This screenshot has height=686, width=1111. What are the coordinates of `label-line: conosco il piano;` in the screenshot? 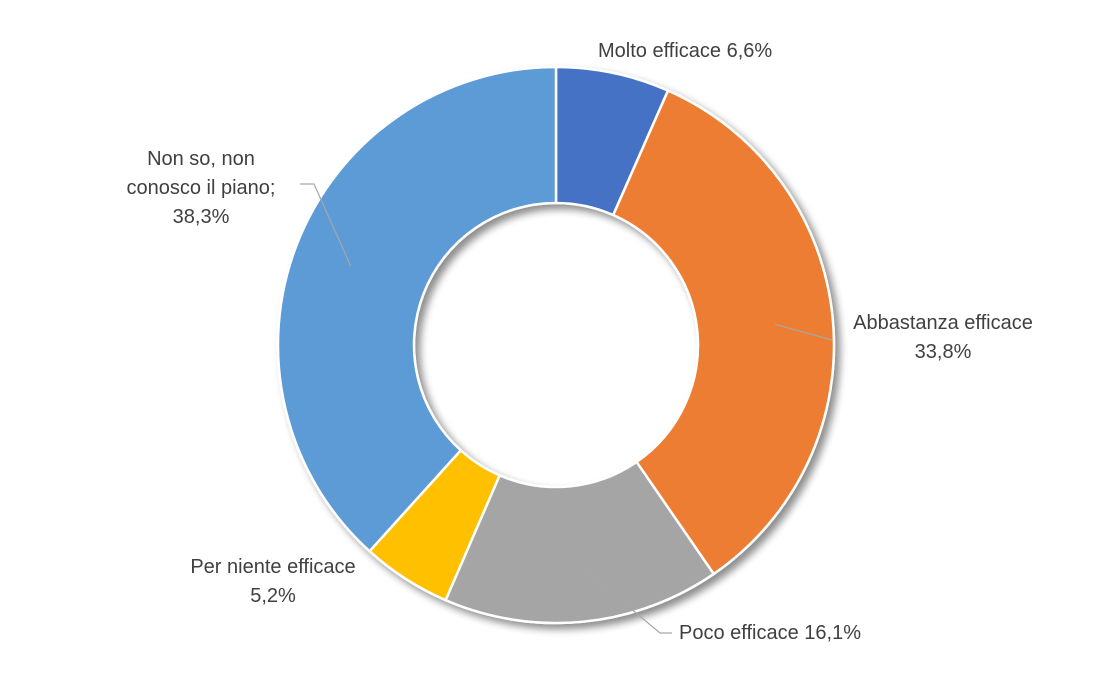 It's located at (201, 188).